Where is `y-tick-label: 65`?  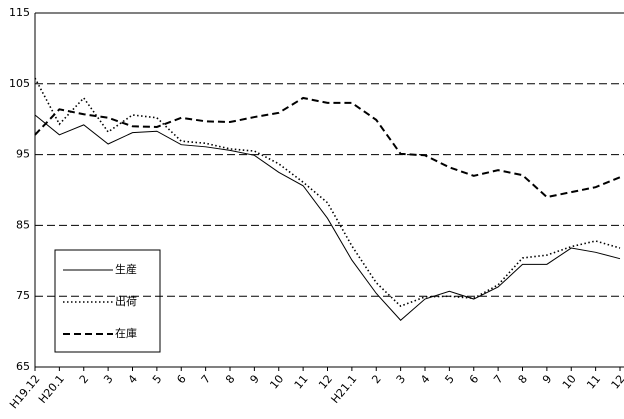 y-tick-label: 65 is located at coordinates (23, 366).